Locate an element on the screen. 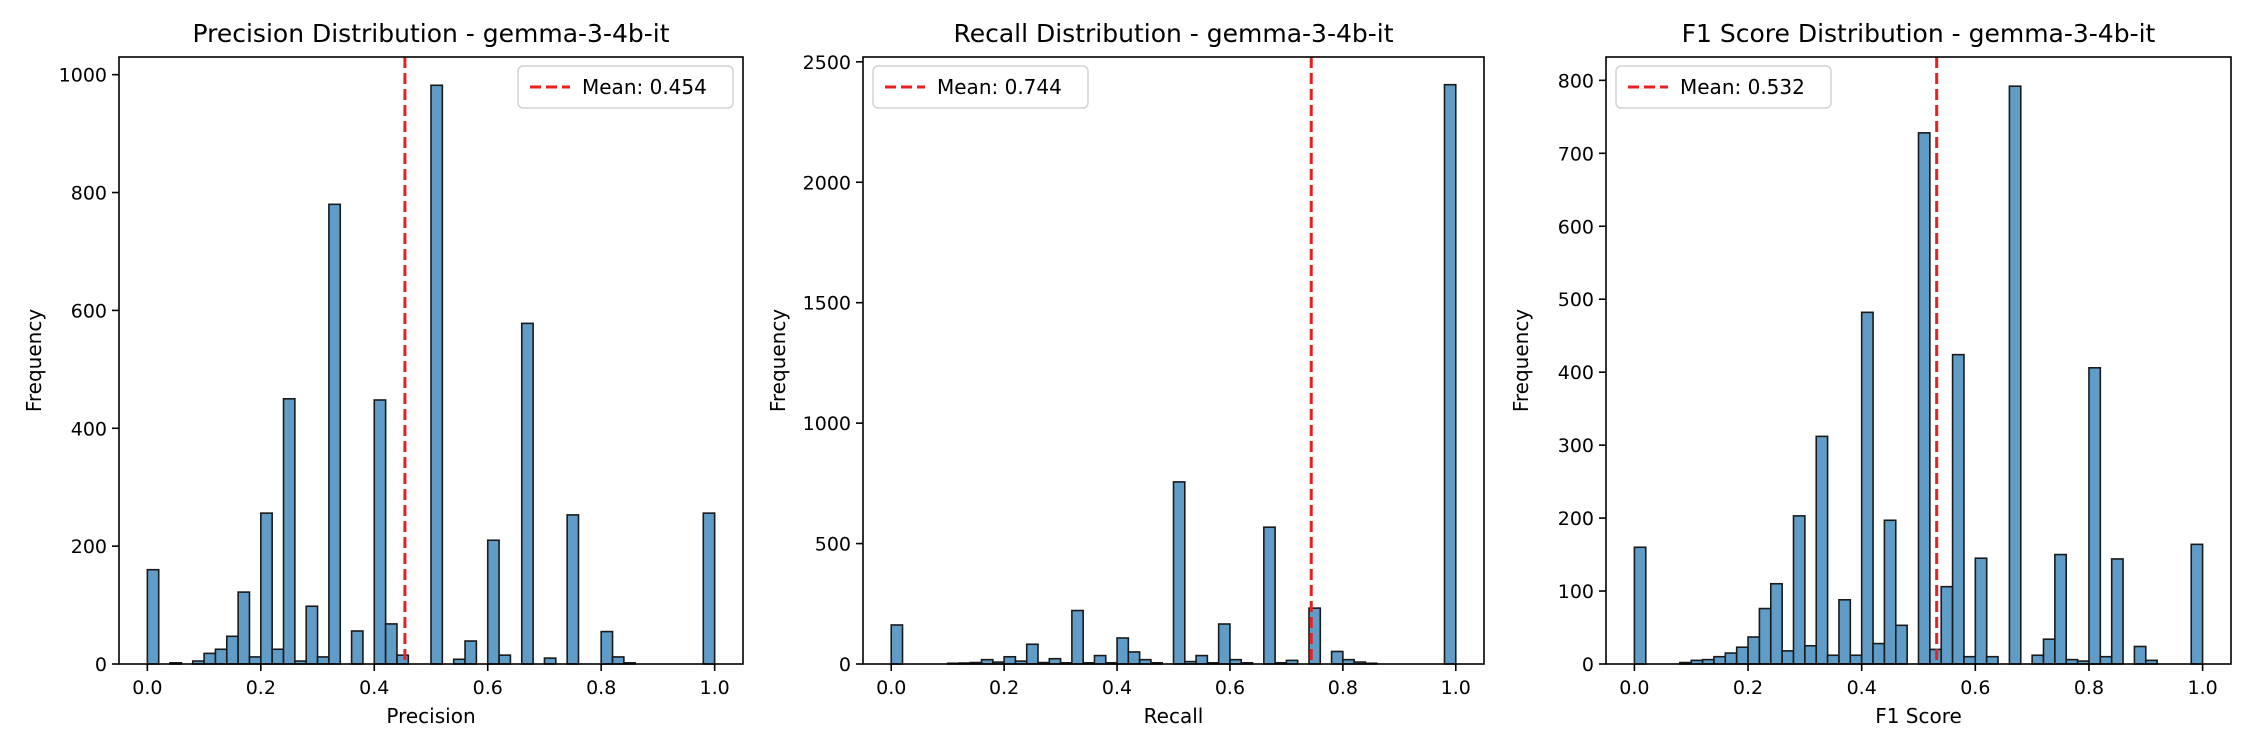 The height and width of the screenshot is (750, 2250). legend: Mean: 0.744 is located at coordinates (980, 87).